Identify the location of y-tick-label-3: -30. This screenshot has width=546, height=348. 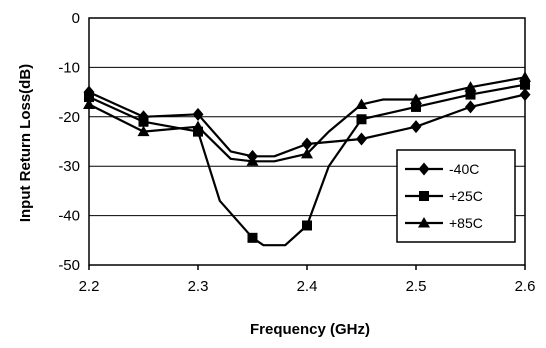
(69, 166).